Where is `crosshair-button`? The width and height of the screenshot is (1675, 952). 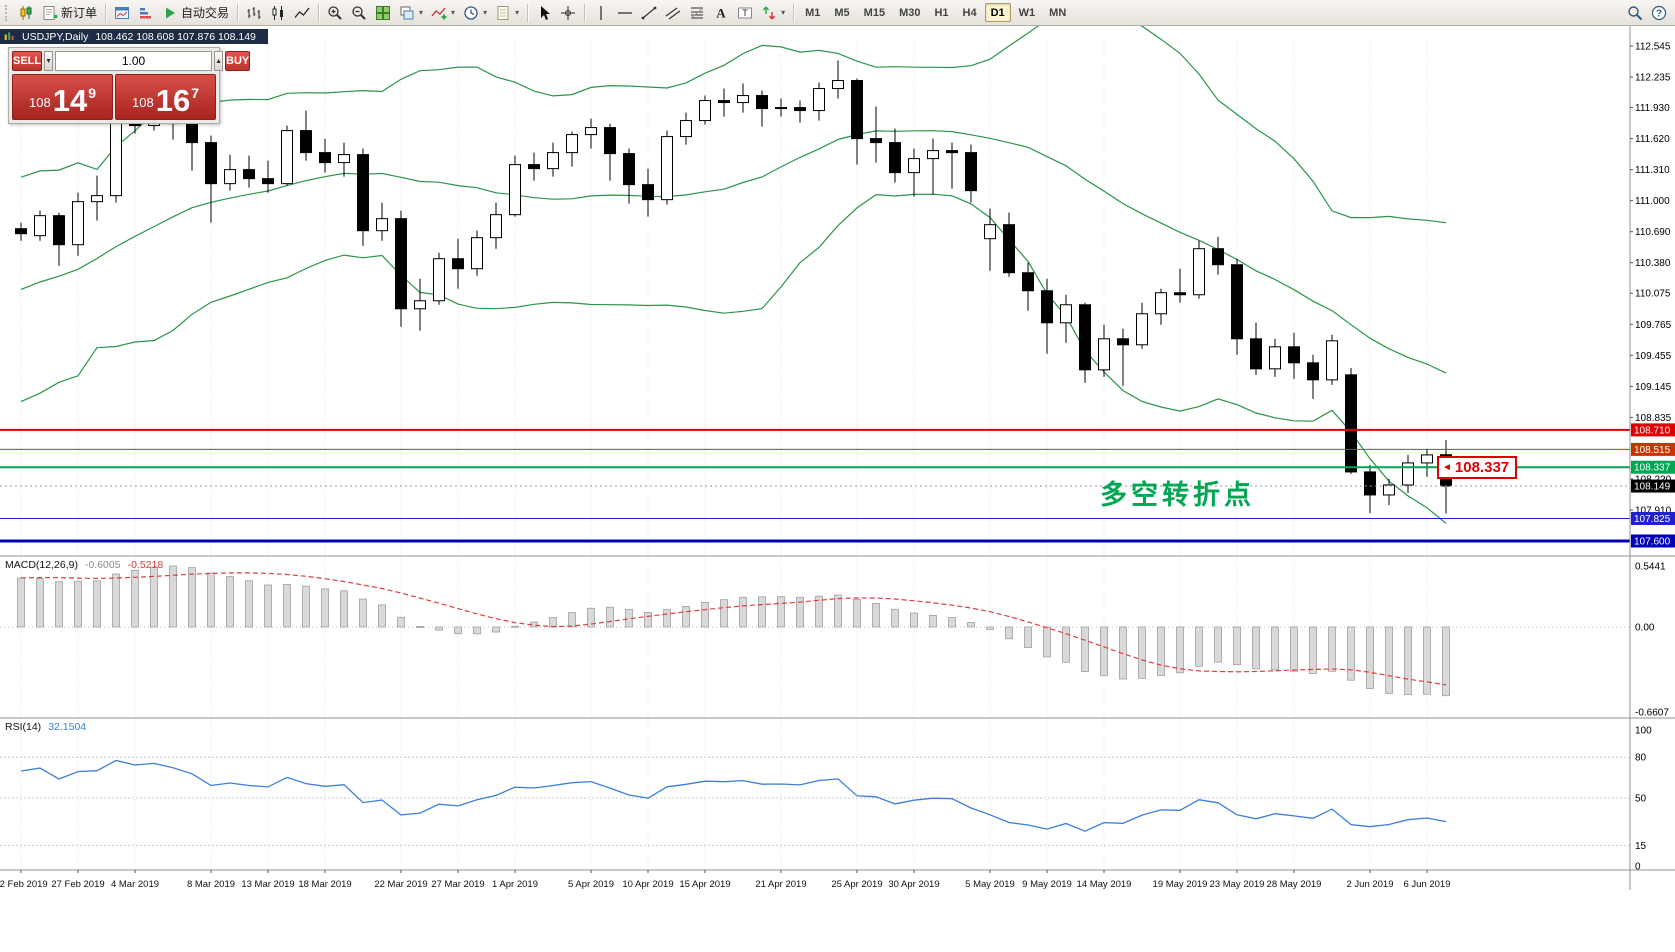
crosshair-button is located at coordinates (568, 13).